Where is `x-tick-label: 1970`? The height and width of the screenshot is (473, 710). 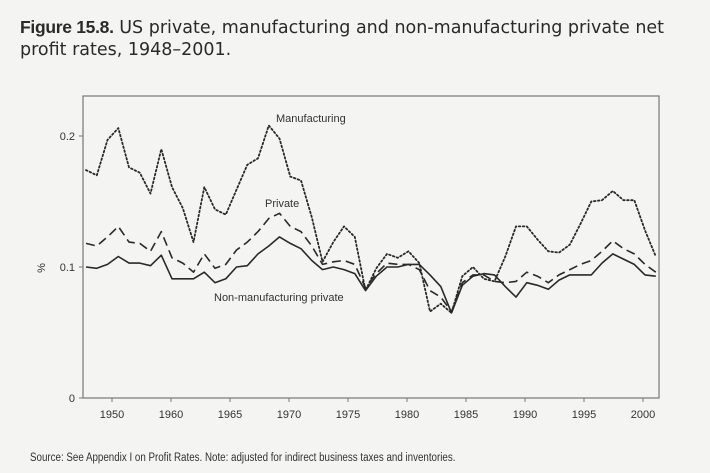
x-tick-label: 1970 is located at coordinates (289, 415).